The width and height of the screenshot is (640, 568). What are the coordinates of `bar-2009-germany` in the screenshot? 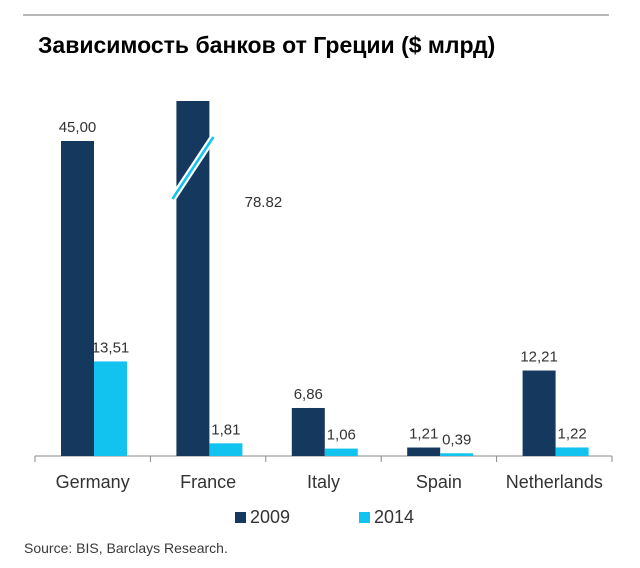 It's located at (77, 298).